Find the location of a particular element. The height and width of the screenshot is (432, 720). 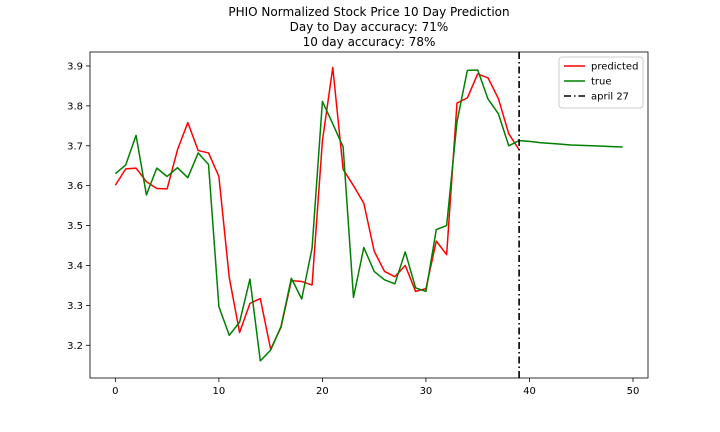

legend: predicted true april 27 is located at coordinates (601, 82).